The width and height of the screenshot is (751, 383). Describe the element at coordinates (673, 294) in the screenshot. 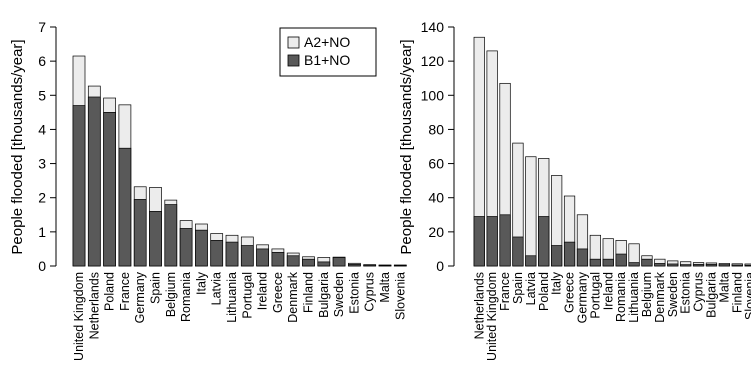

I see `category-label: Sweden` at that location.